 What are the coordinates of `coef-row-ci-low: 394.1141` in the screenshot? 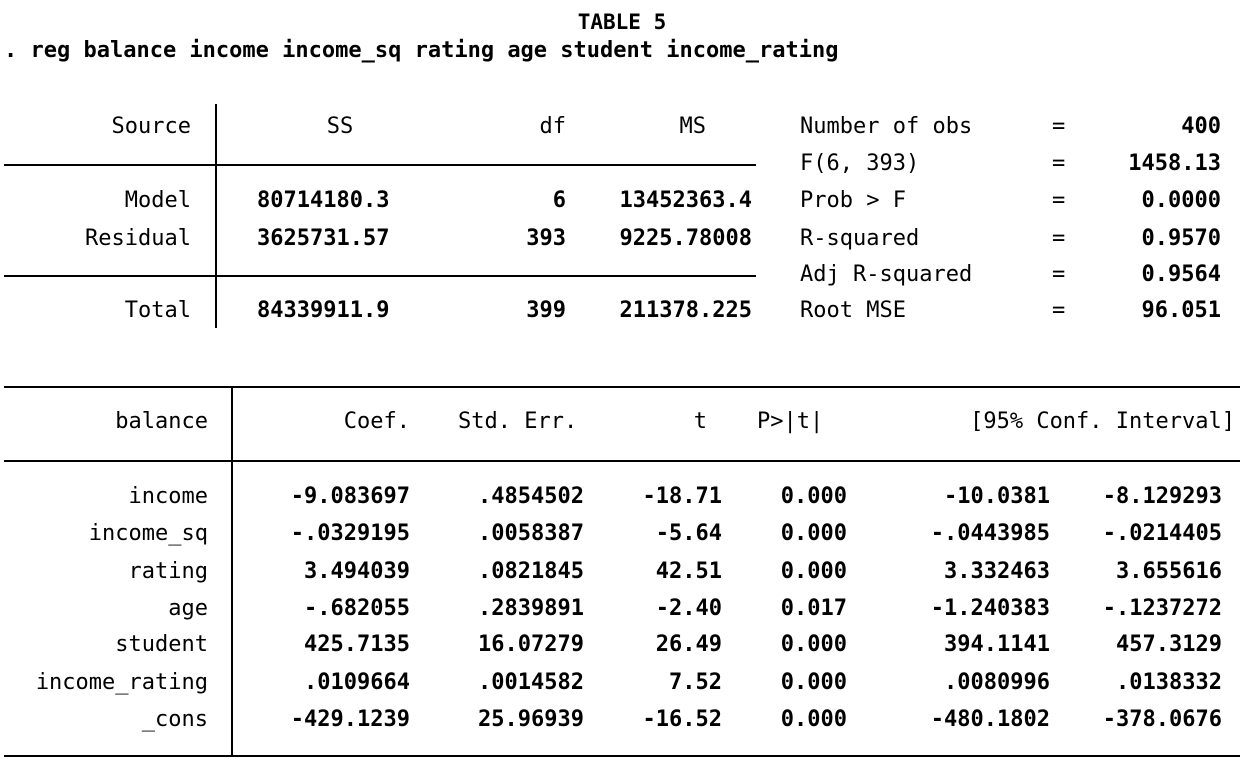 It's located at (997, 644).